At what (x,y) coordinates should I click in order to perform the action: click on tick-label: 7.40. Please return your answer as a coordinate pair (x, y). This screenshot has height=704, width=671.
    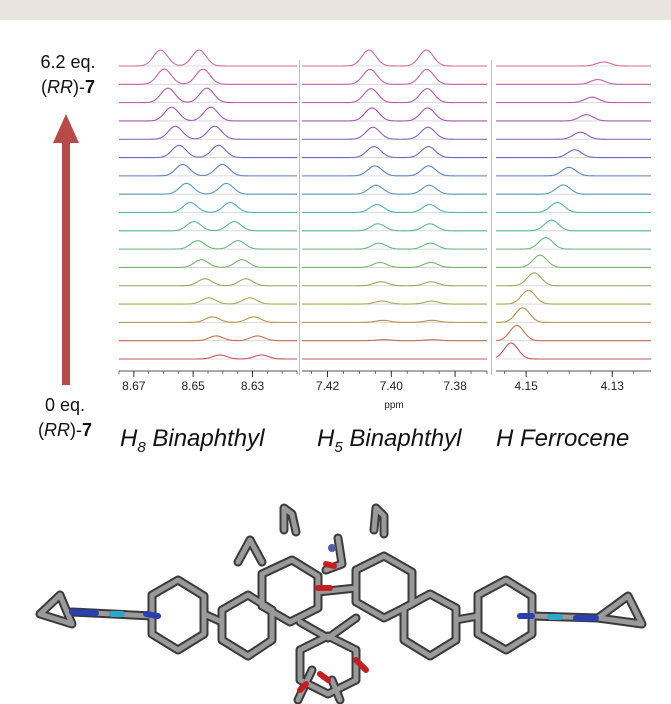
    Looking at the image, I should click on (392, 386).